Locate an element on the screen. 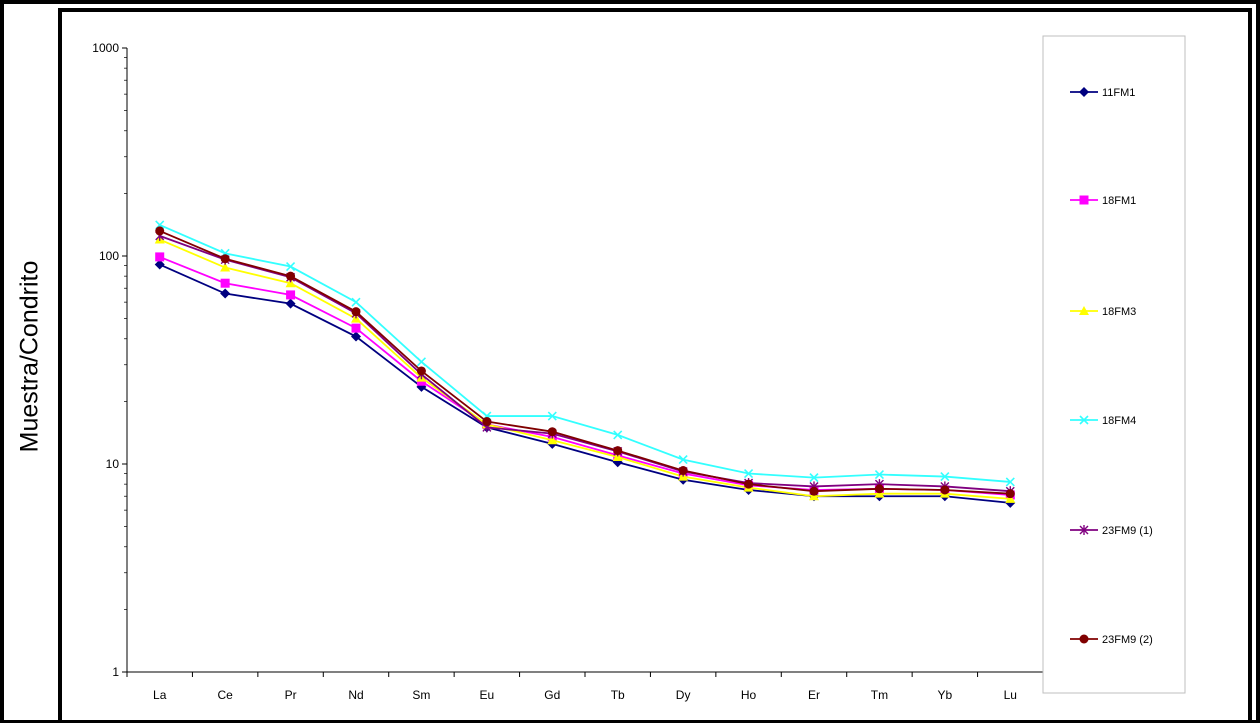 The width and height of the screenshot is (1260, 723). x-tick-label: Pr is located at coordinates (291, 695).